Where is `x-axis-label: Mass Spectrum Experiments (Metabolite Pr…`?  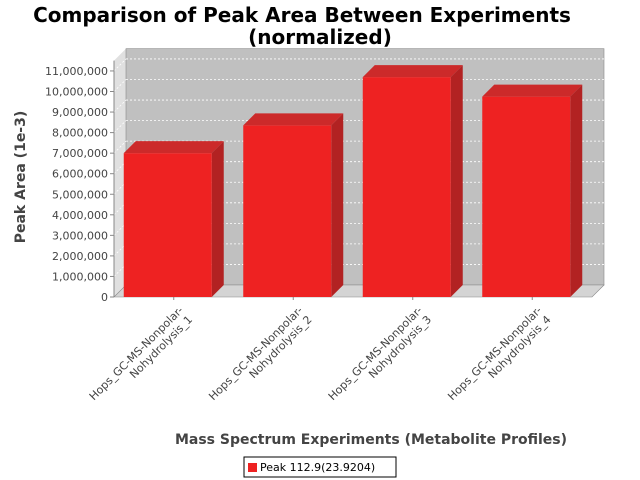
x-axis-label: Mass Spectrum Experiments (Metabolite Pr… is located at coordinates (371, 440).